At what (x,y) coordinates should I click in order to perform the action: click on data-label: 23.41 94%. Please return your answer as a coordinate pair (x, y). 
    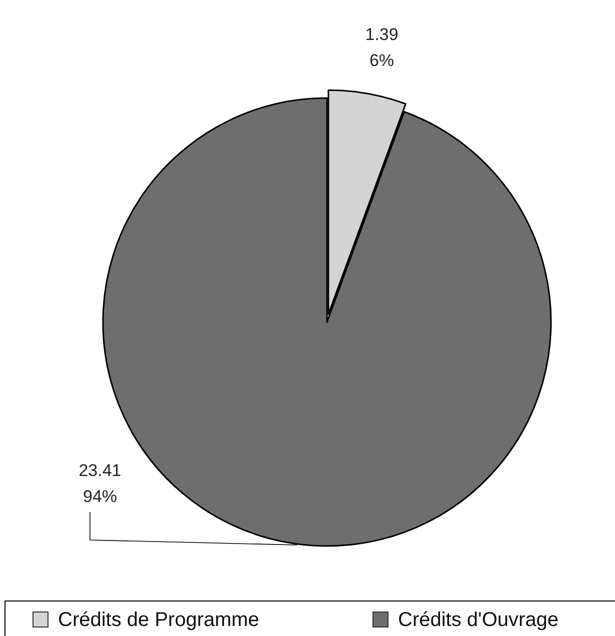
    Looking at the image, I should click on (100, 483).